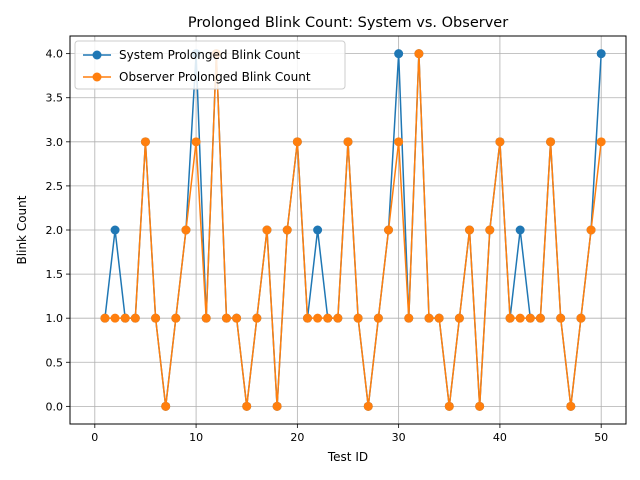 This screenshot has width=640, height=480. What do you see at coordinates (500, 437) in the screenshot?
I see `x-tick-label: 40` at bounding box center [500, 437].